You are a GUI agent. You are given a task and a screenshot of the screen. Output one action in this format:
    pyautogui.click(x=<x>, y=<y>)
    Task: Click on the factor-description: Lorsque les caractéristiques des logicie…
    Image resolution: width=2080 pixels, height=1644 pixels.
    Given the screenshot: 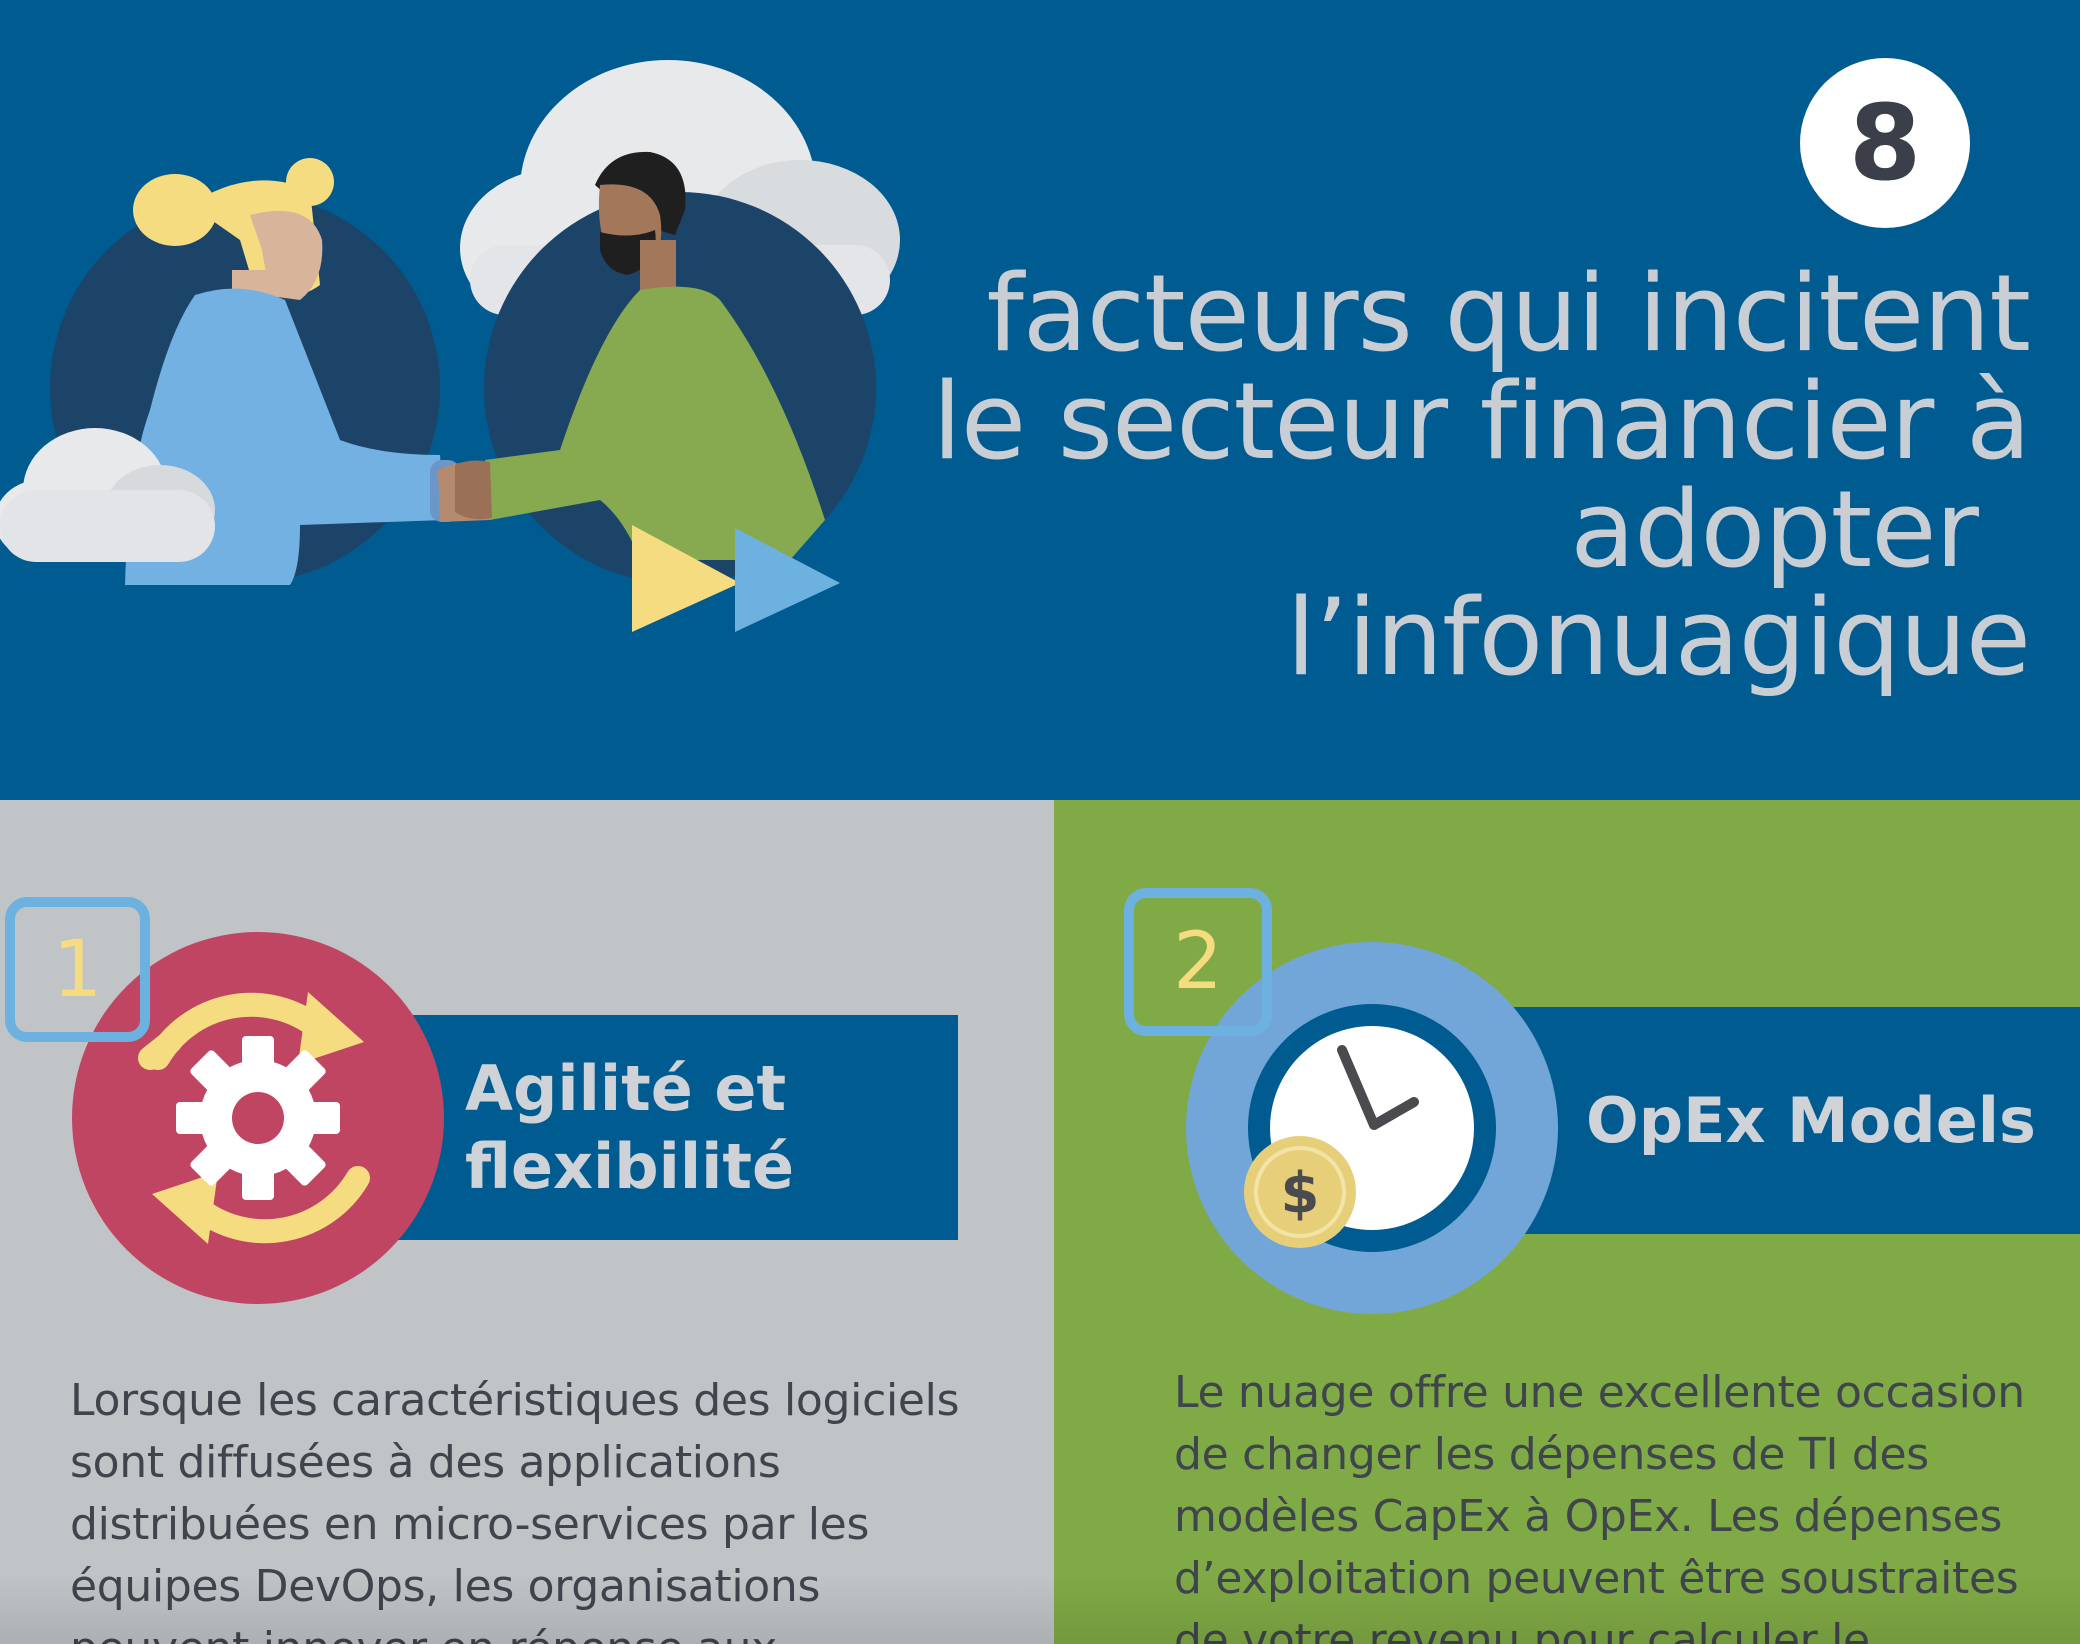 What is the action you would take?
    pyautogui.click(x=550, y=1507)
    